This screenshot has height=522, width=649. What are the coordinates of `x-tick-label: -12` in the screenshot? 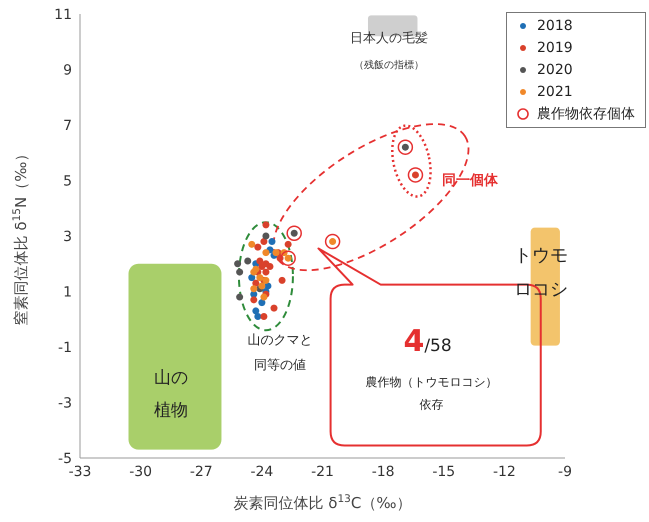 It's located at (504, 472).